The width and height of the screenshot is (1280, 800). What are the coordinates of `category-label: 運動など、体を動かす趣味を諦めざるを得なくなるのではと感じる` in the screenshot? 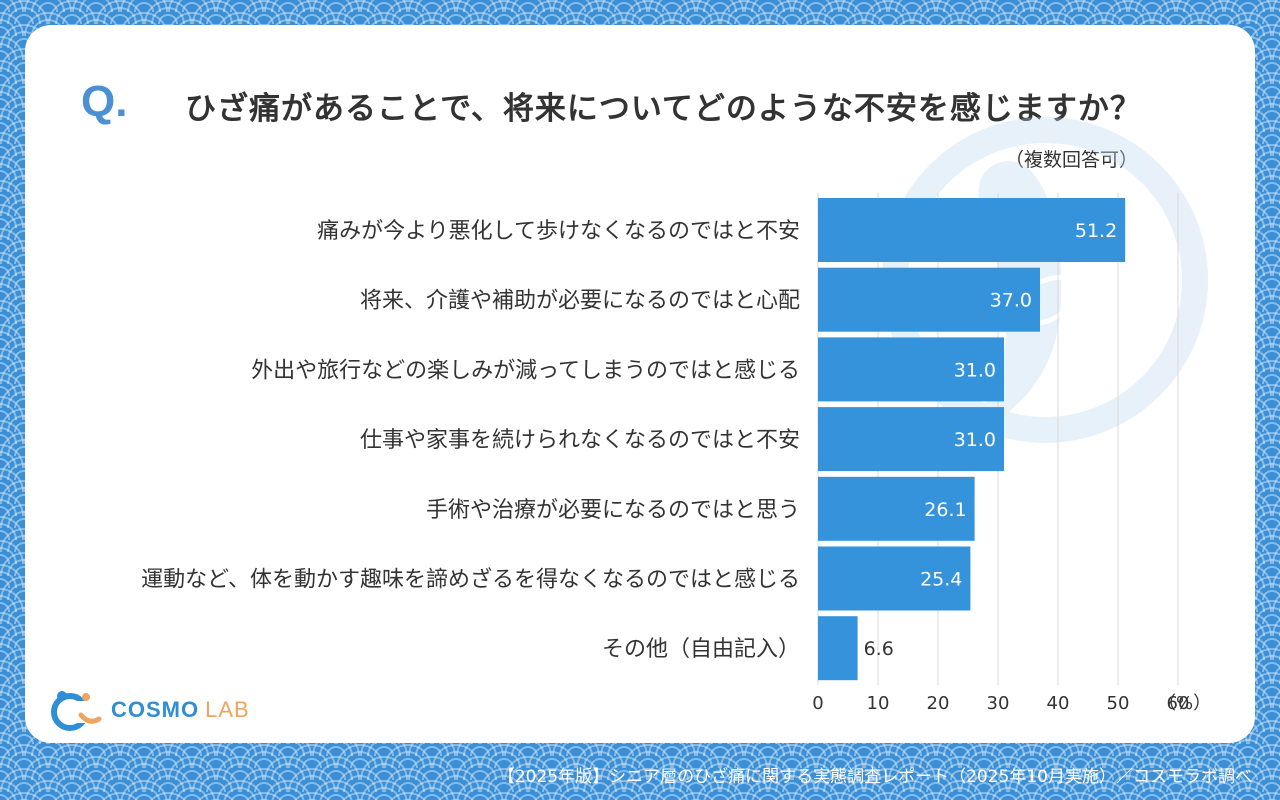 It's located at (470, 580).